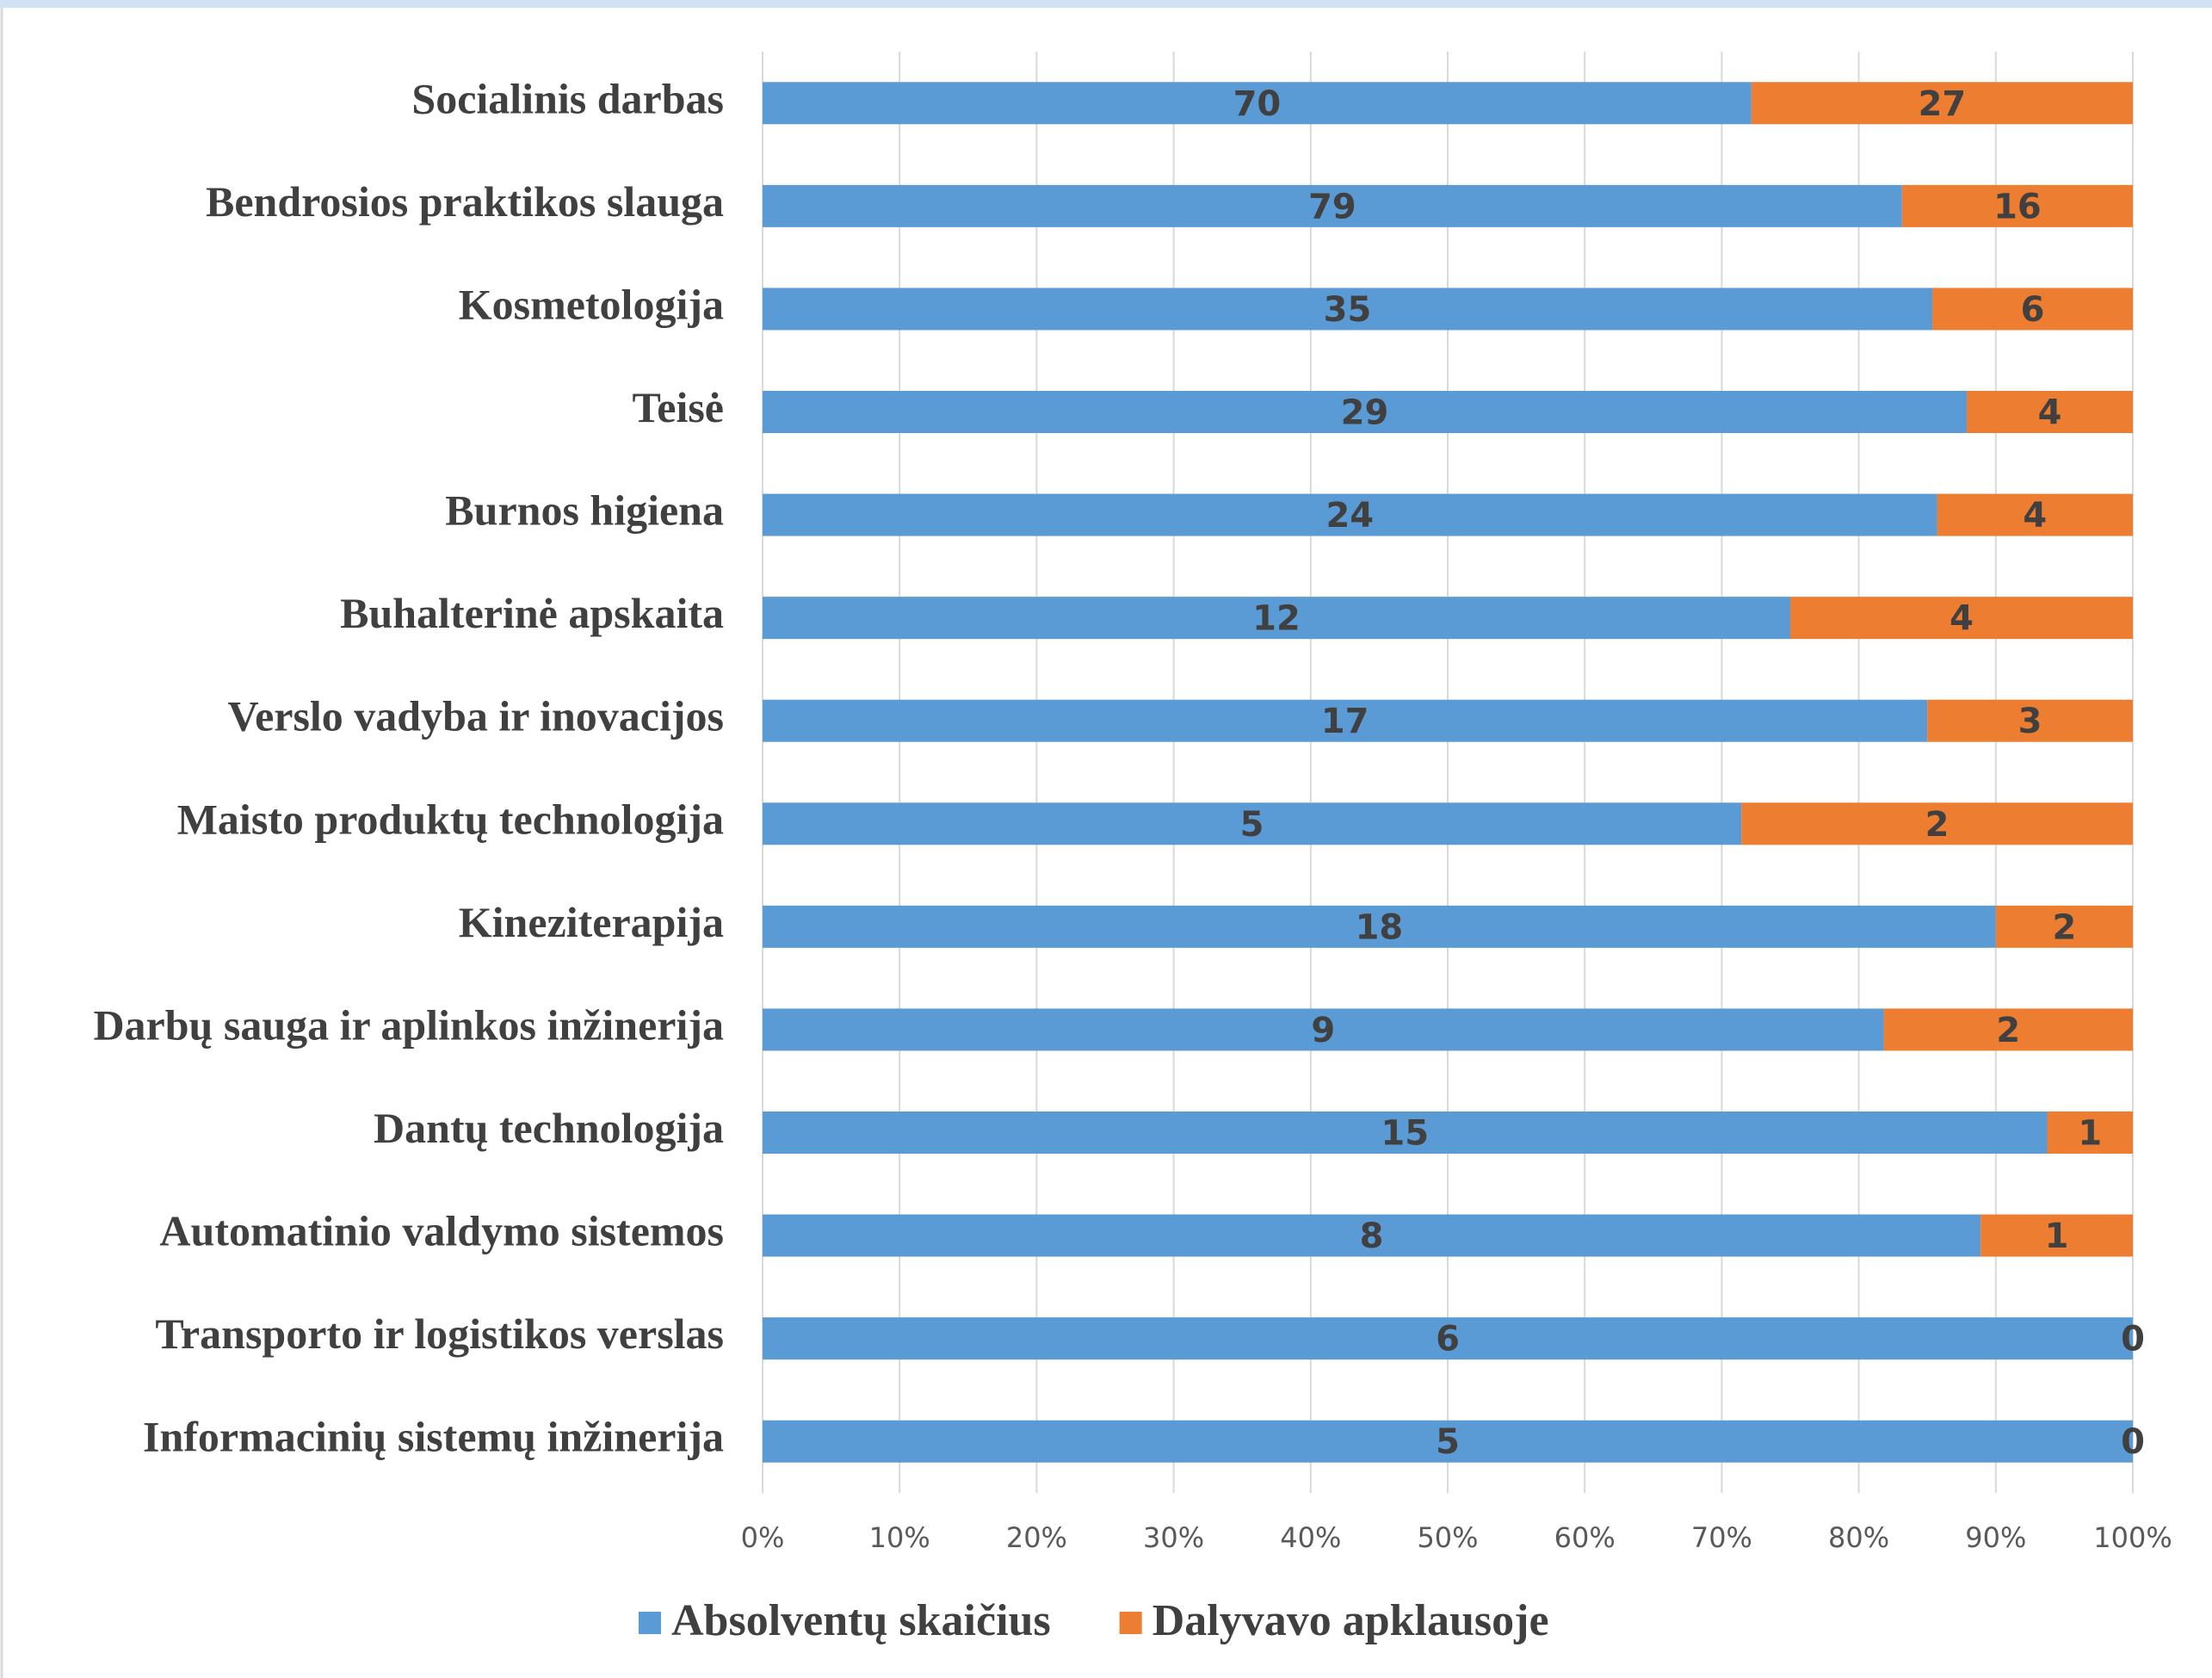 The width and height of the screenshot is (2212, 1678). Describe the element at coordinates (549, 1128) in the screenshot. I see `y-tick-label: Dantų technologija` at that location.